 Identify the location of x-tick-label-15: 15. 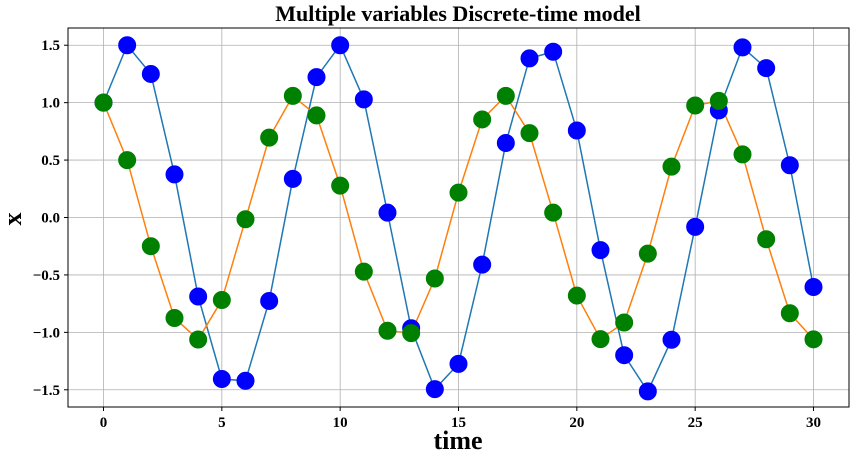
(458, 423).